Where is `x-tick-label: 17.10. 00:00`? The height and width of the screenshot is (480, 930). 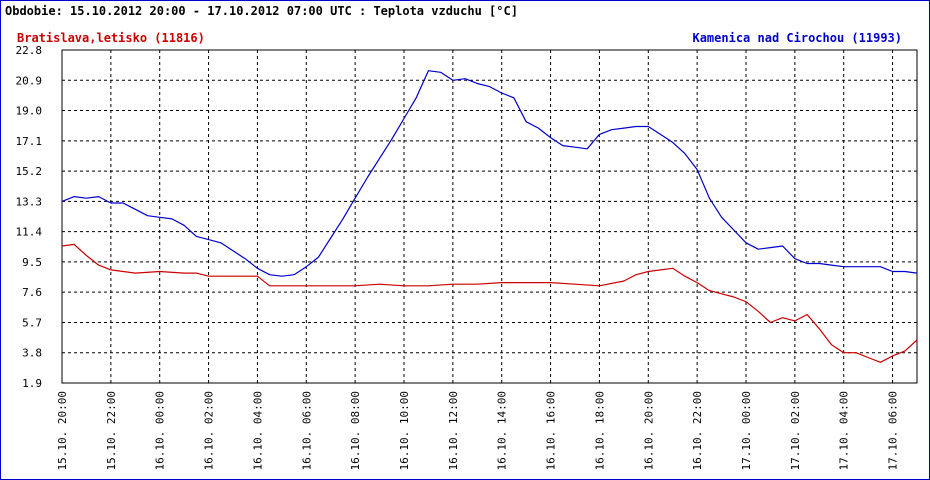 x-tick-label: 17.10. 00:00 is located at coordinates (746, 430).